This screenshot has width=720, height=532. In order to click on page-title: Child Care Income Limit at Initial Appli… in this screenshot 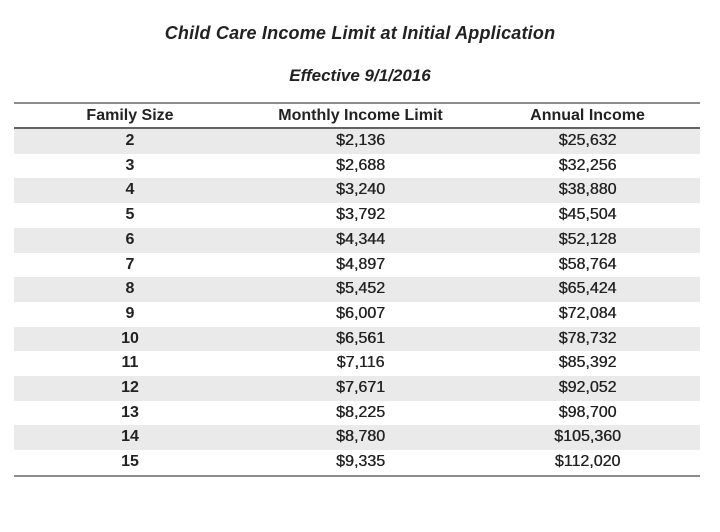, I will do `click(360, 33)`.